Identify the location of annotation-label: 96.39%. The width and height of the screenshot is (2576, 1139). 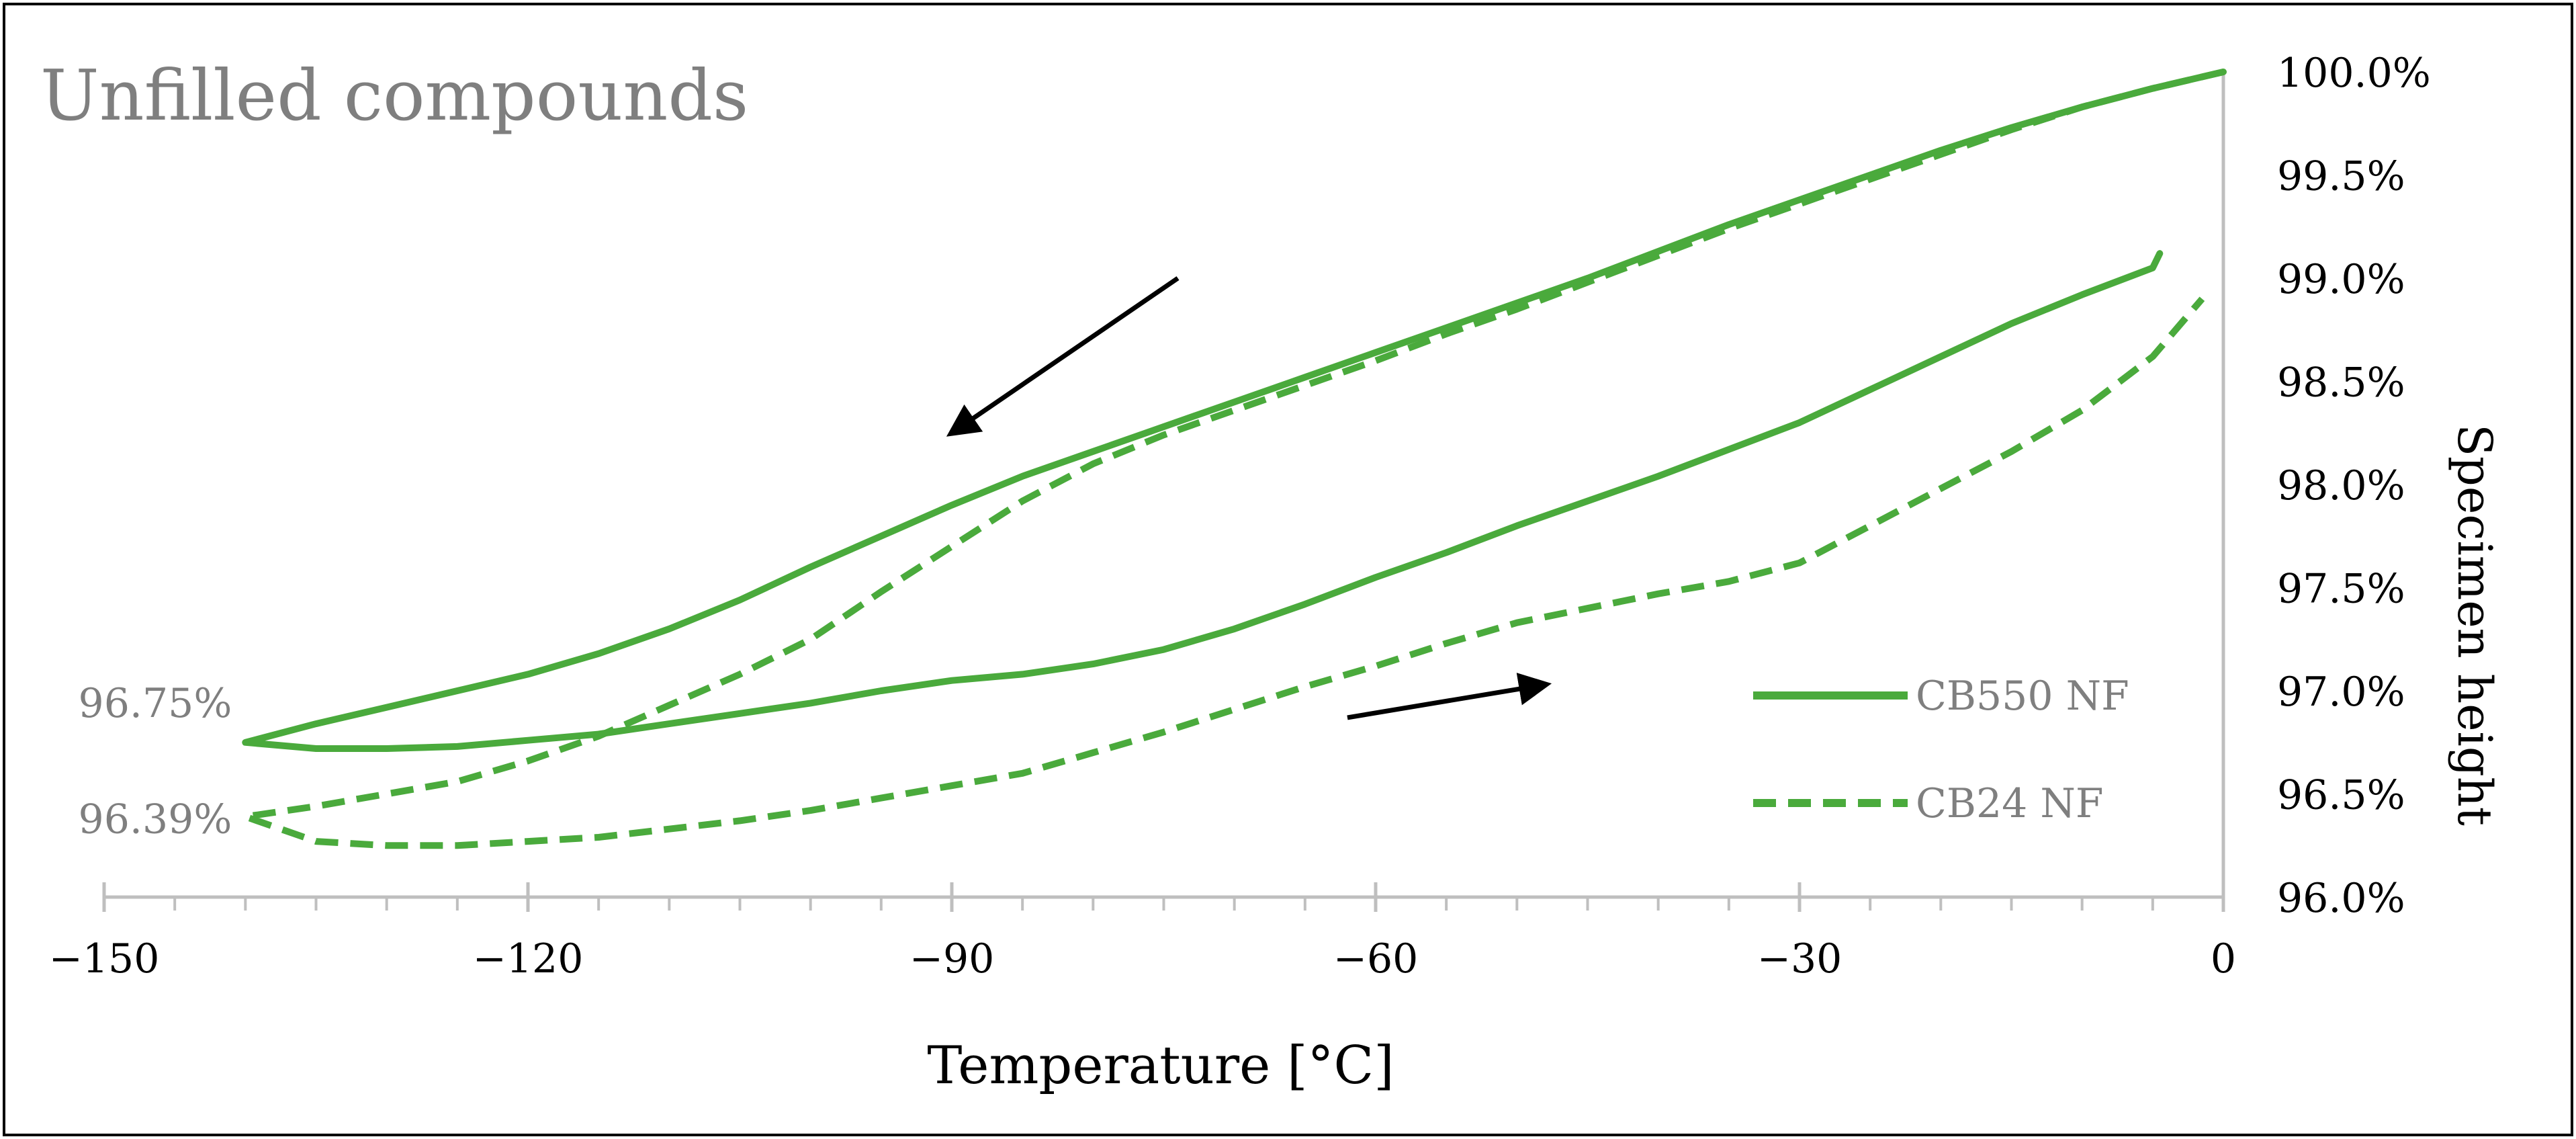
(156, 819).